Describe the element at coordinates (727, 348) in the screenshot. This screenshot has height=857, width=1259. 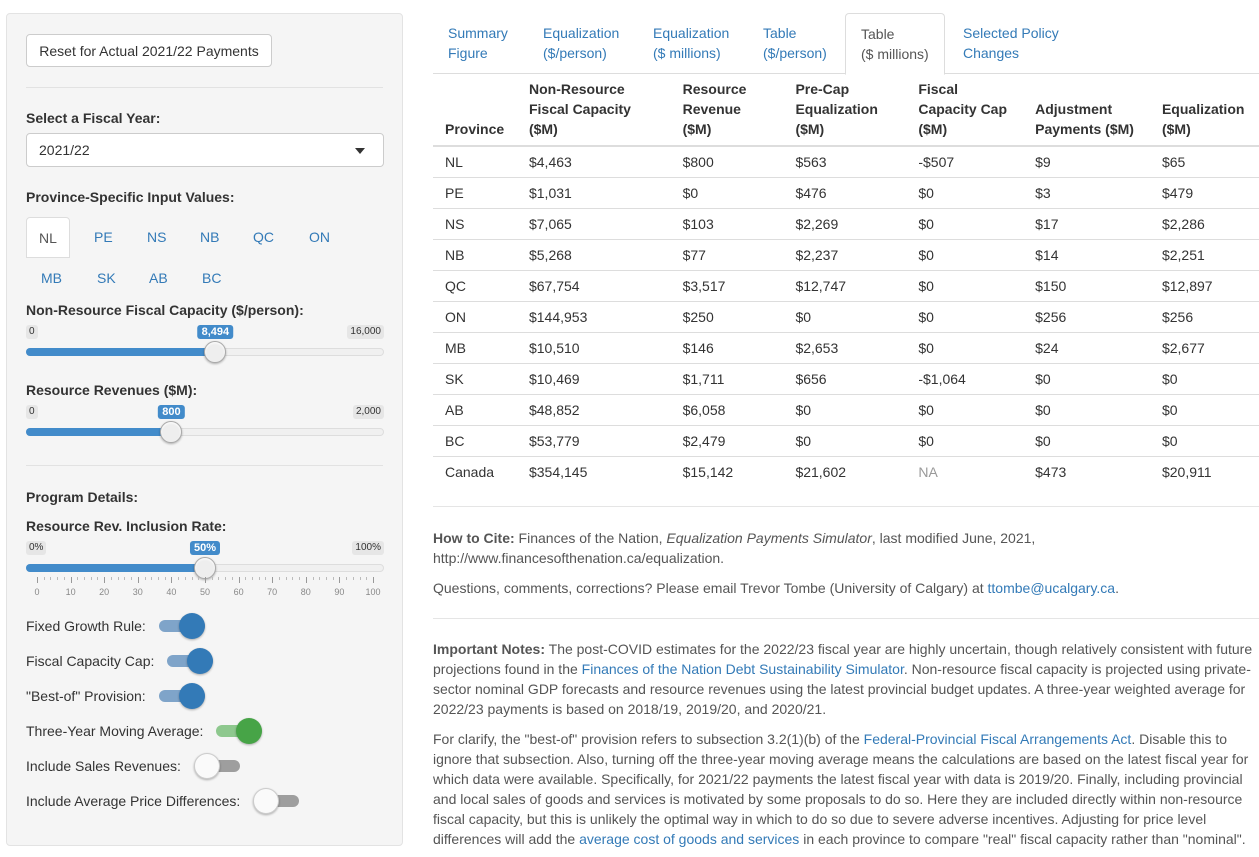
I see `table-cell: $146` at that location.